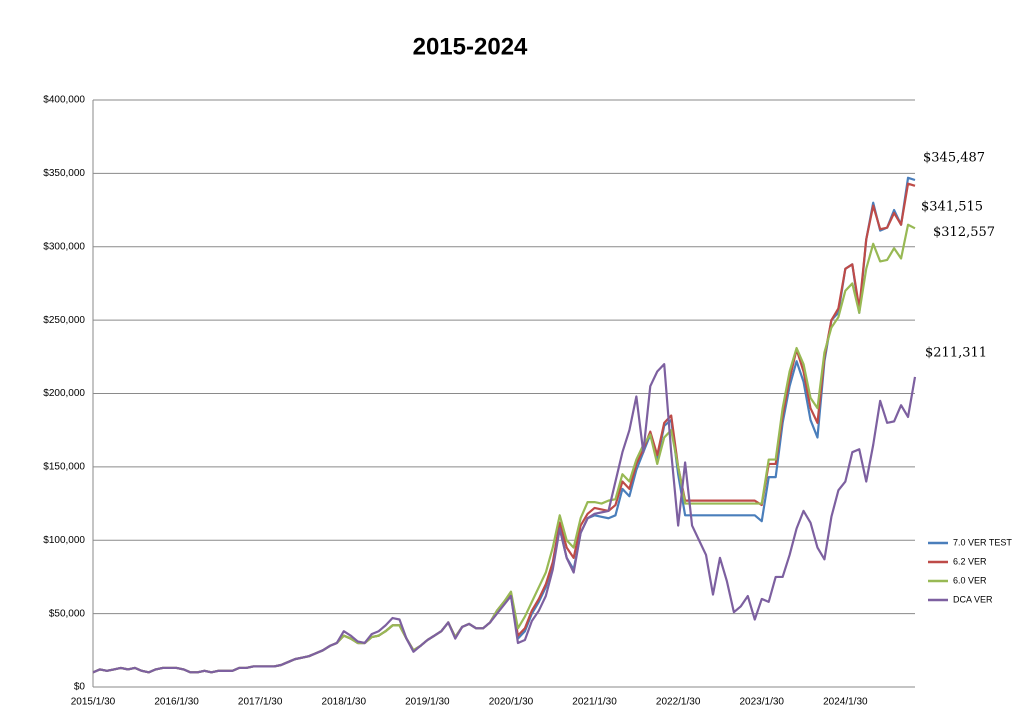 The image size is (1018, 714). What do you see at coordinates (64, 320) in the screenshot?
I see `y-tick-label: $250,000` at bounding box center [64, 320].